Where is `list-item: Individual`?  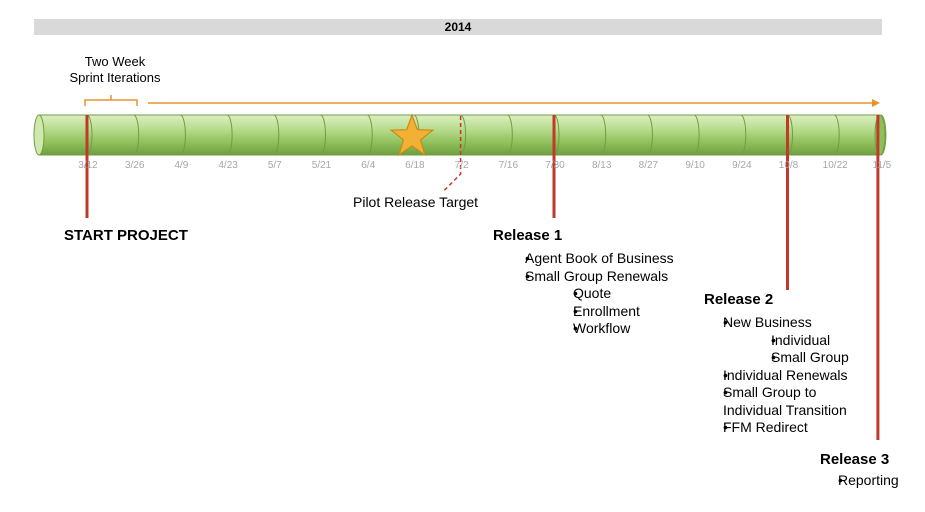 list-item: Individual is located at coordinates (777, 341).